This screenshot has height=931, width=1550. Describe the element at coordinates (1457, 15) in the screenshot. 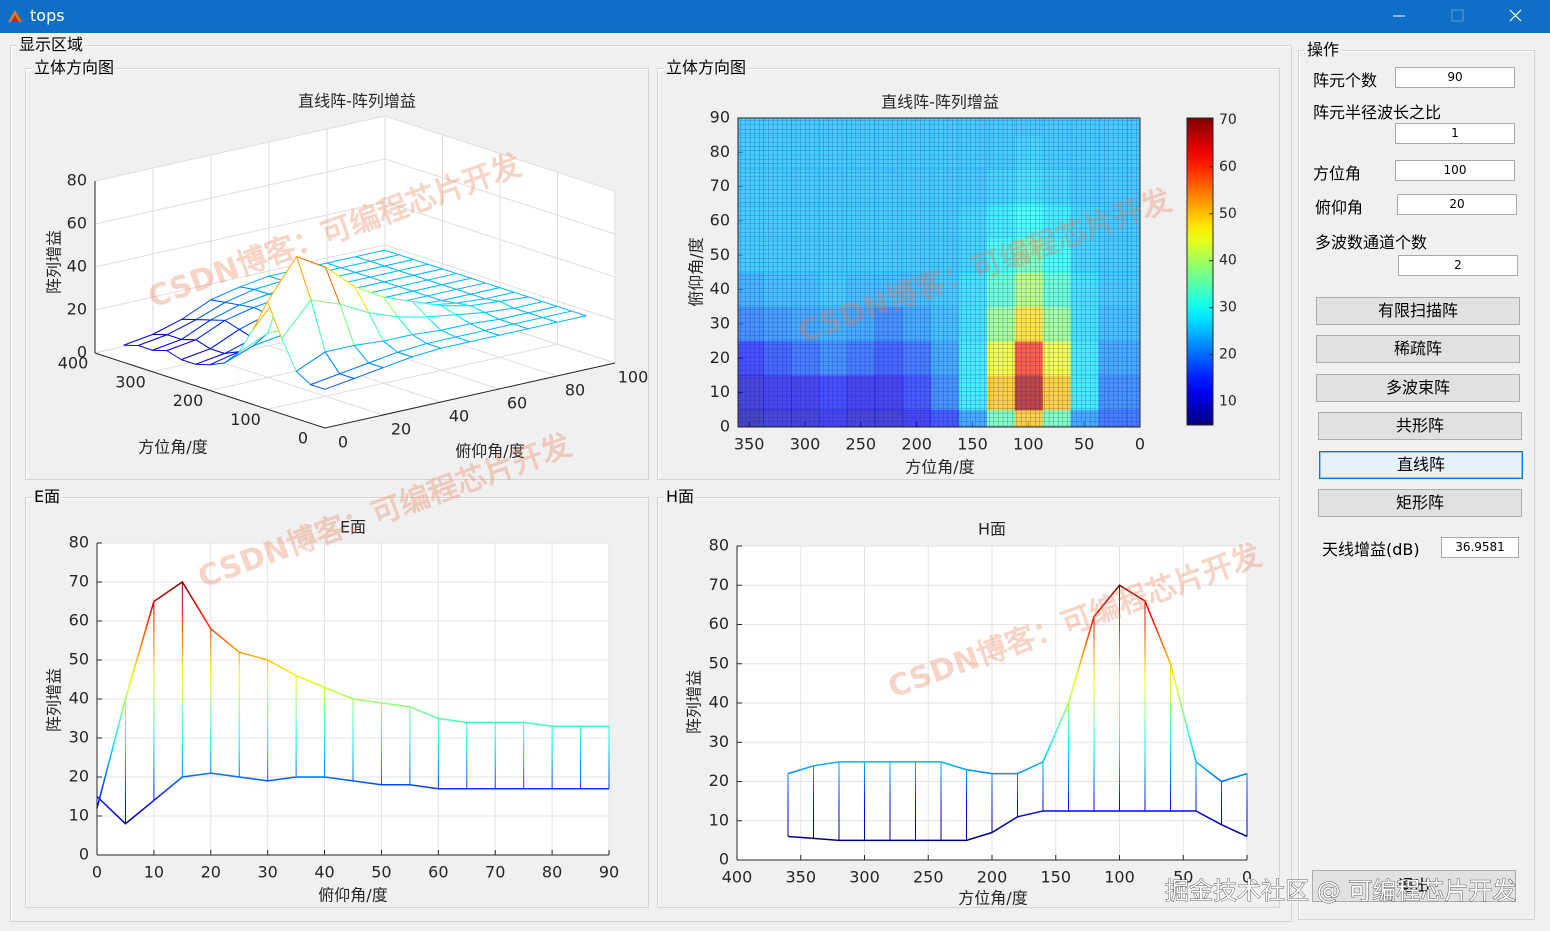

I see `maximize` at that location.